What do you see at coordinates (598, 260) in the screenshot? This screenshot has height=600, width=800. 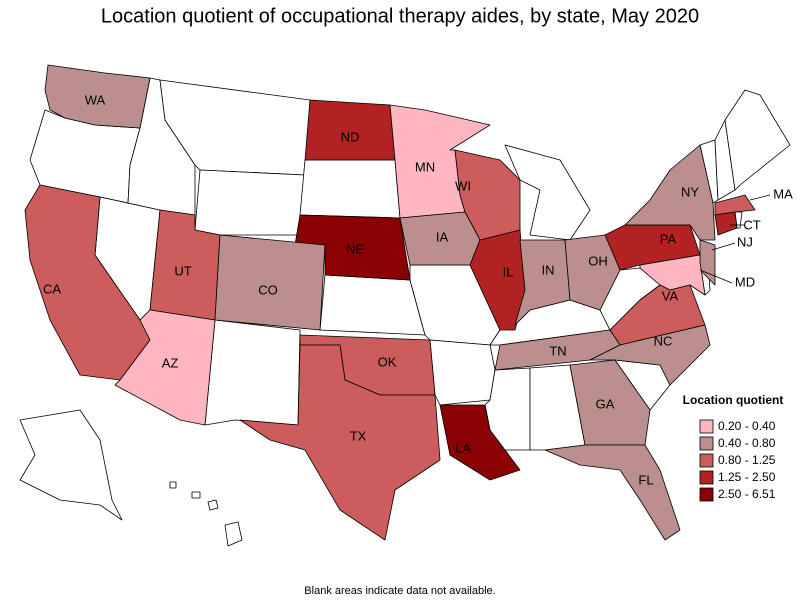 I see `state-label: OH` at bounding box center [598, 260].